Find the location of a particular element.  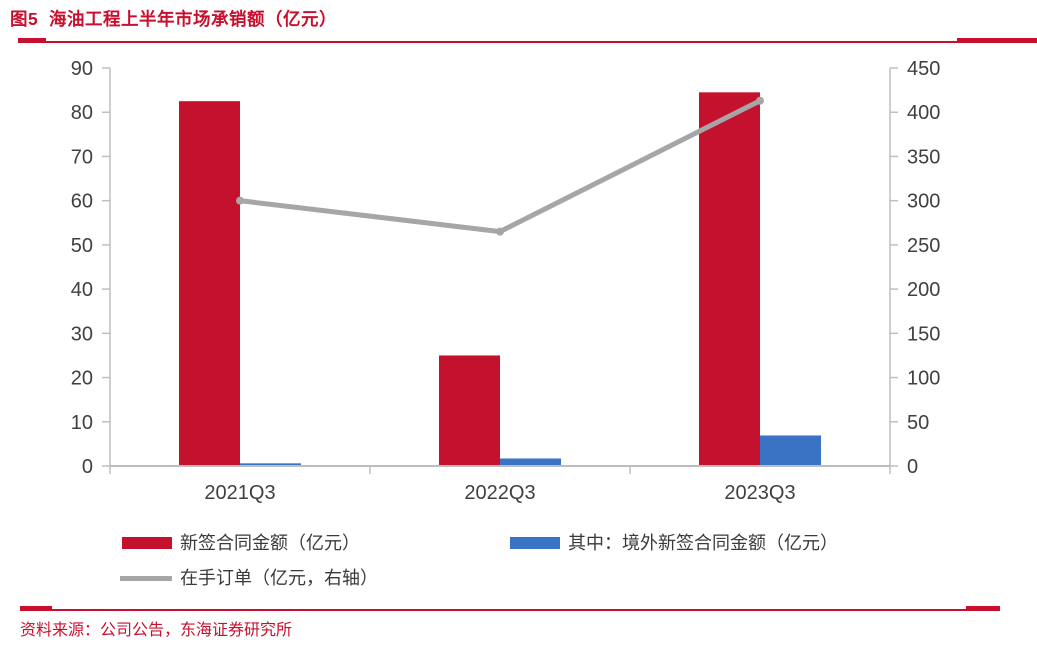

left-axis-label: 50 is located at coordinates (82, 246).